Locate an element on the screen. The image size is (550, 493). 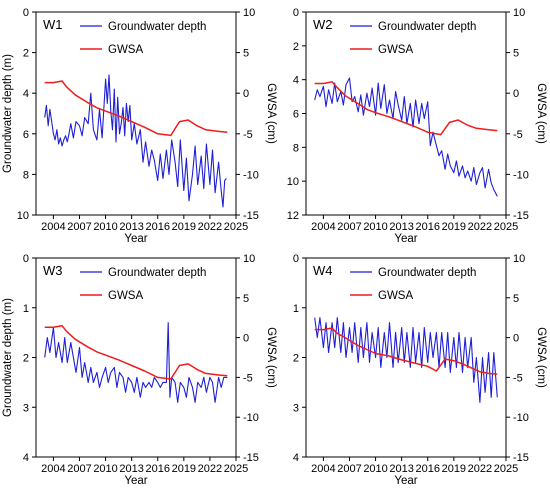
y-left-tick-label: 3 is located at coordinates (296, 408).